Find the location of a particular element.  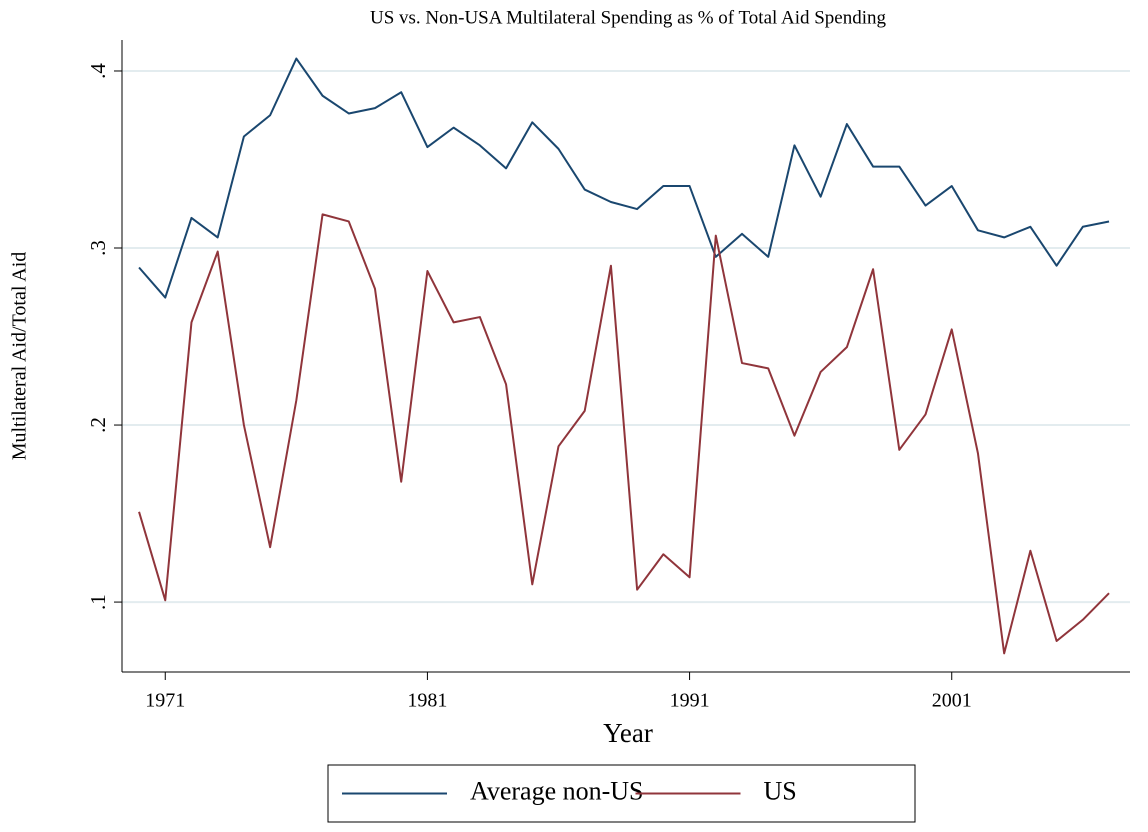

y-tick-label: .2 is located at coordinates (98, 425).